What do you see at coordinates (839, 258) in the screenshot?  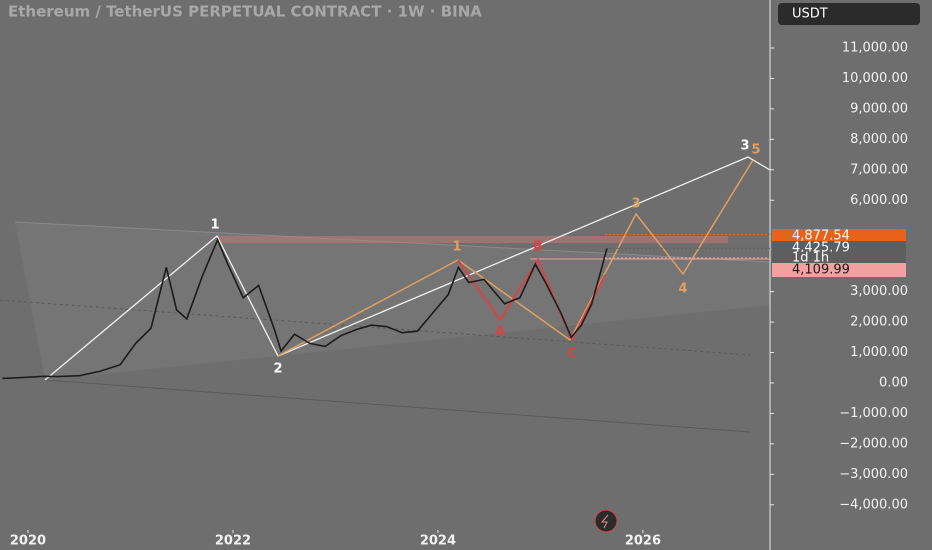 I see `countdown-box` at bounding box center [839, 258].